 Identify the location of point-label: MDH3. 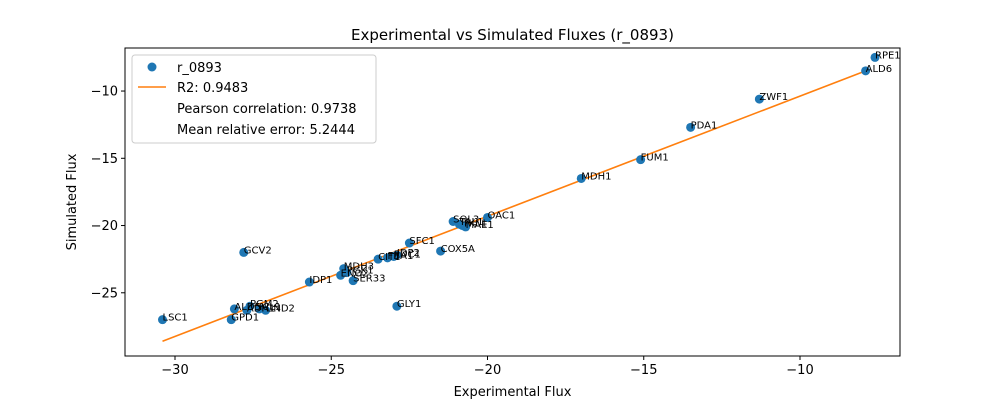
(359, 267).